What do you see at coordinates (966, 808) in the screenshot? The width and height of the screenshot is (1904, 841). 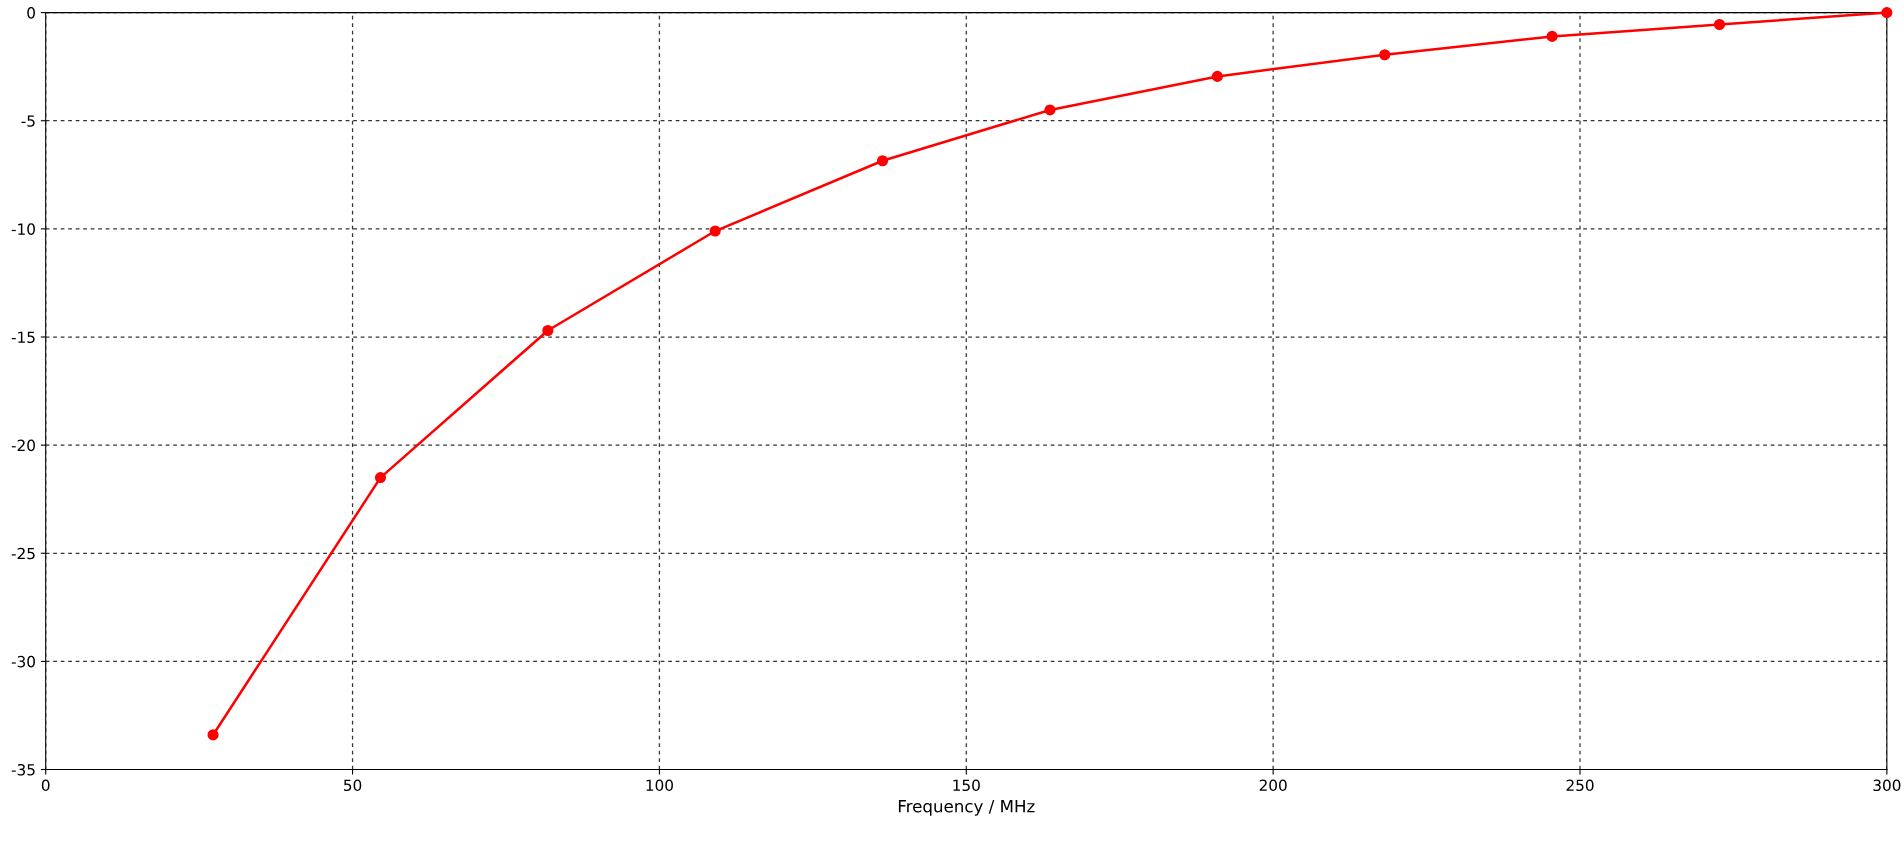 I see `x-axis-title: Frequency / MHz` at bounding box center [966, 808].